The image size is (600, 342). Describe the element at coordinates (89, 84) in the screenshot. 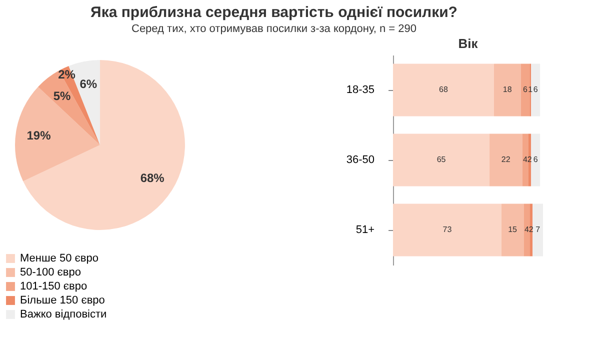

I see `data-label: 6%` at that location.